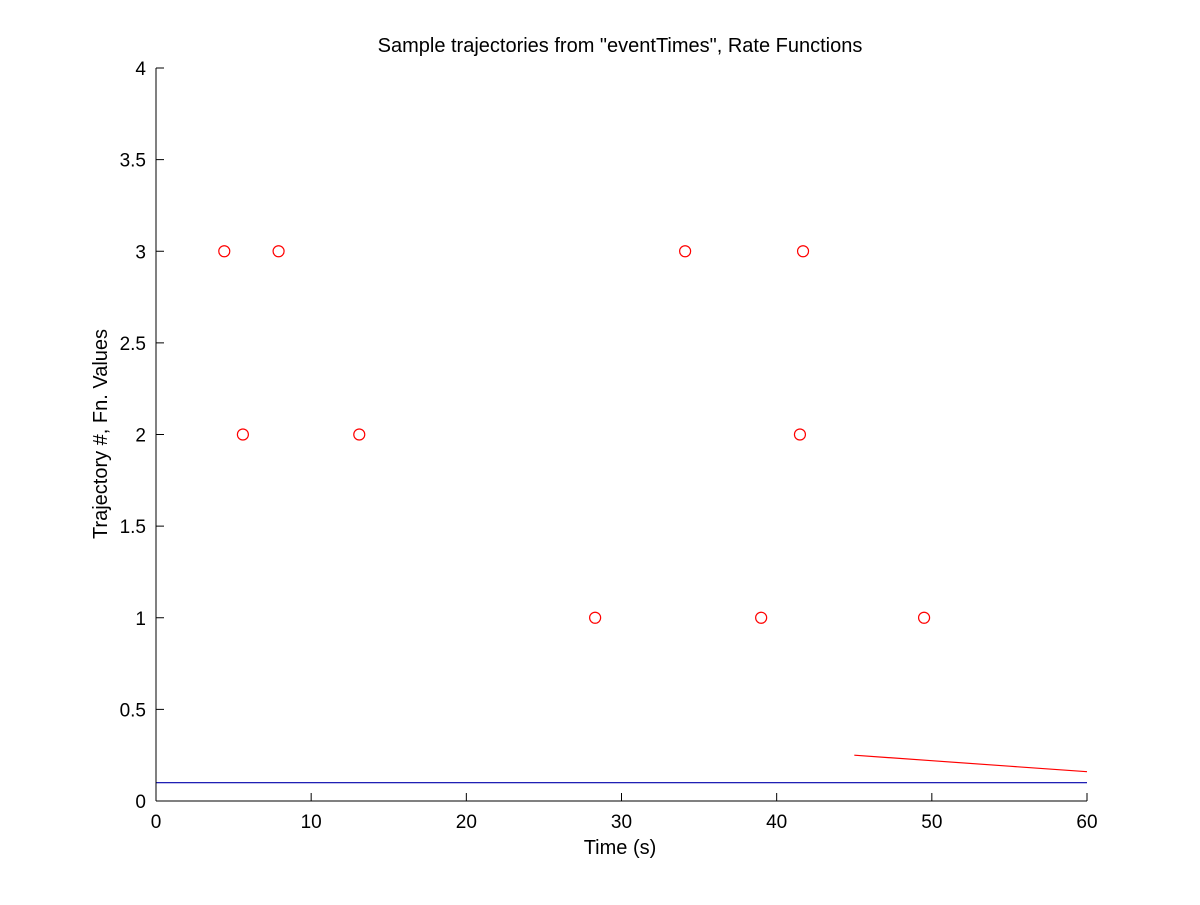 Image resolution: width=1200 pixels, height=905 pixels. What do you see at coordinates (931, 822) in the screenshot?
I see `x-tick-label: 50` at bounding box center [931, 822].